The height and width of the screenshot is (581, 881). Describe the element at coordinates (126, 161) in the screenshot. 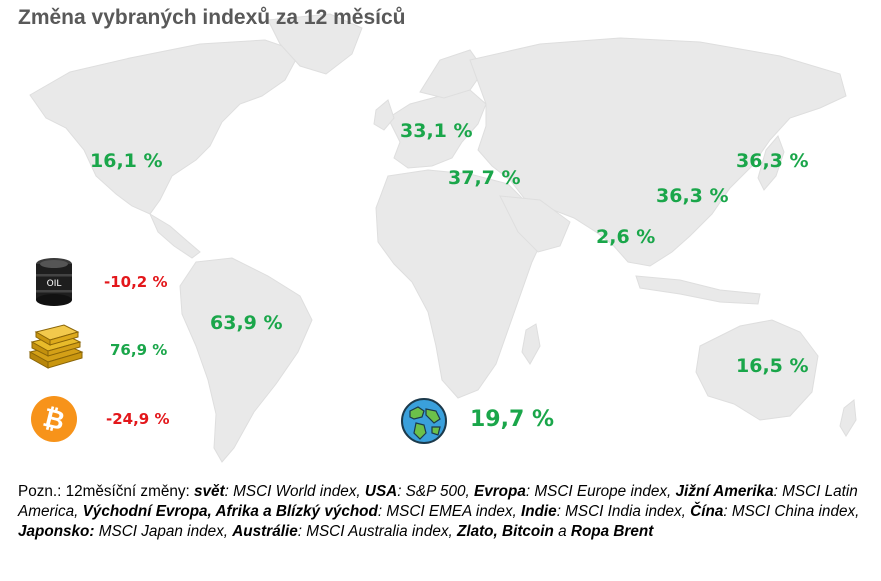

I see `usa-value: 16,1 %` at that location.